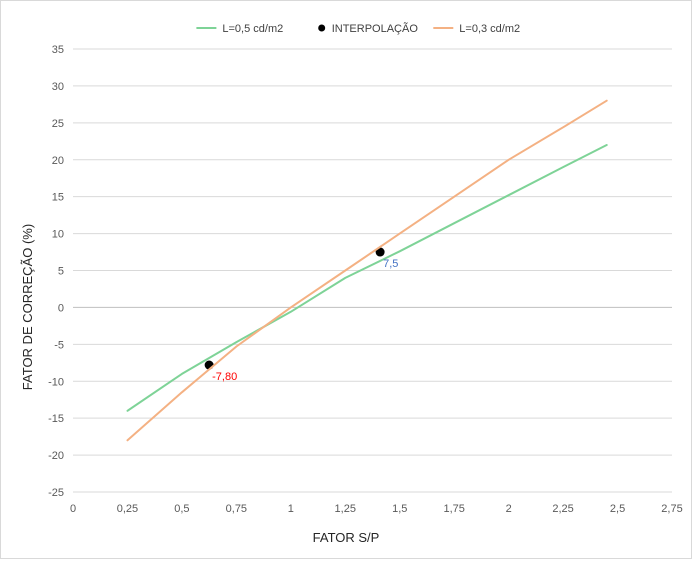 The image size is (692, 563). I want to click on x-tick-label: 2,5, so click(617, 509).